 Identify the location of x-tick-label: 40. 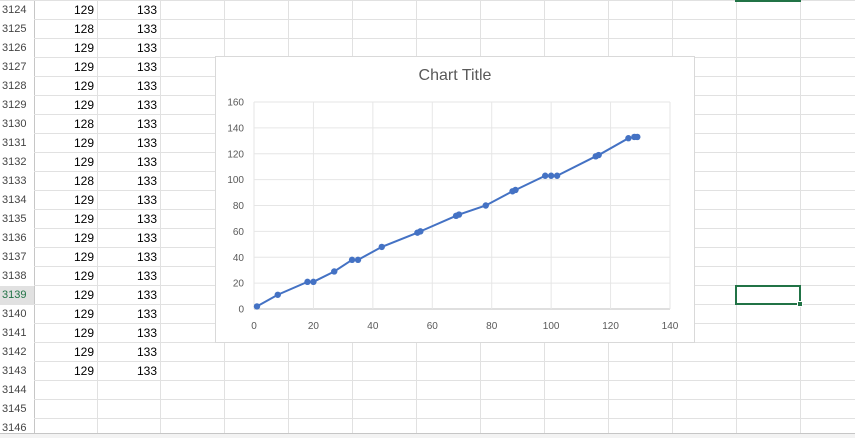
(373, 326).